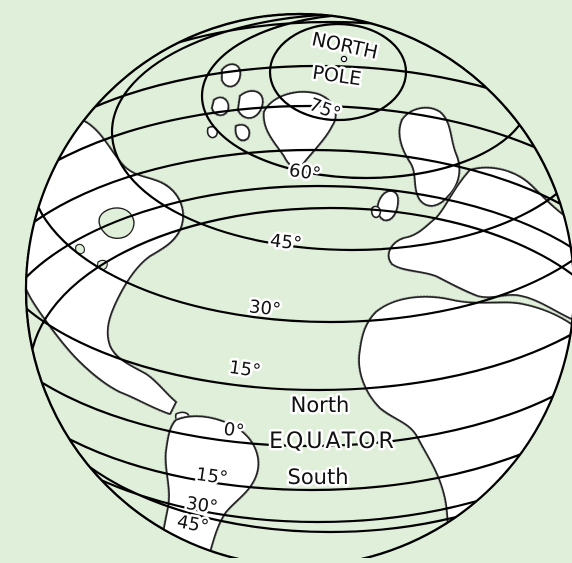 This screenshot has height=563, width=572. Describe the element at coordinates (286, 242) in the screenshot. I see `latitude-45-label: 45°` at that location.